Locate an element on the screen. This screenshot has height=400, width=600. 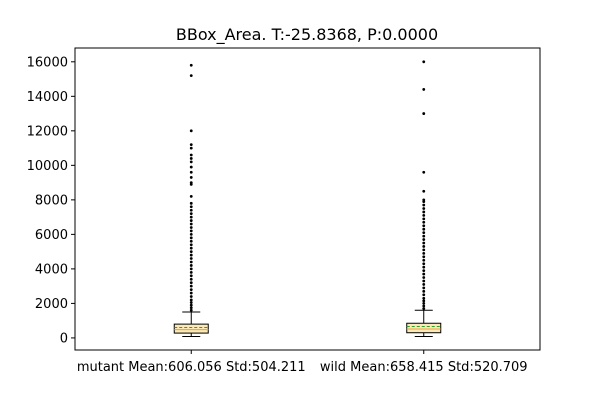
y-tick-label: 6000 is located at coordinates (51, 235).